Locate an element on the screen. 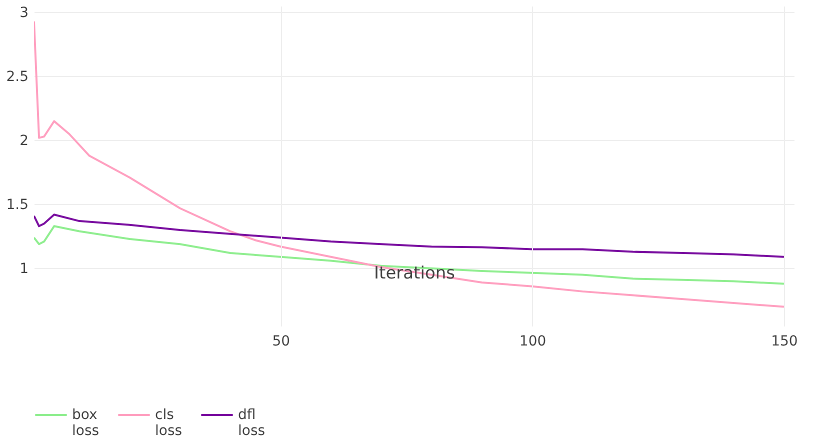  x-tick-label: 150 is located at coordinates (784, 342).